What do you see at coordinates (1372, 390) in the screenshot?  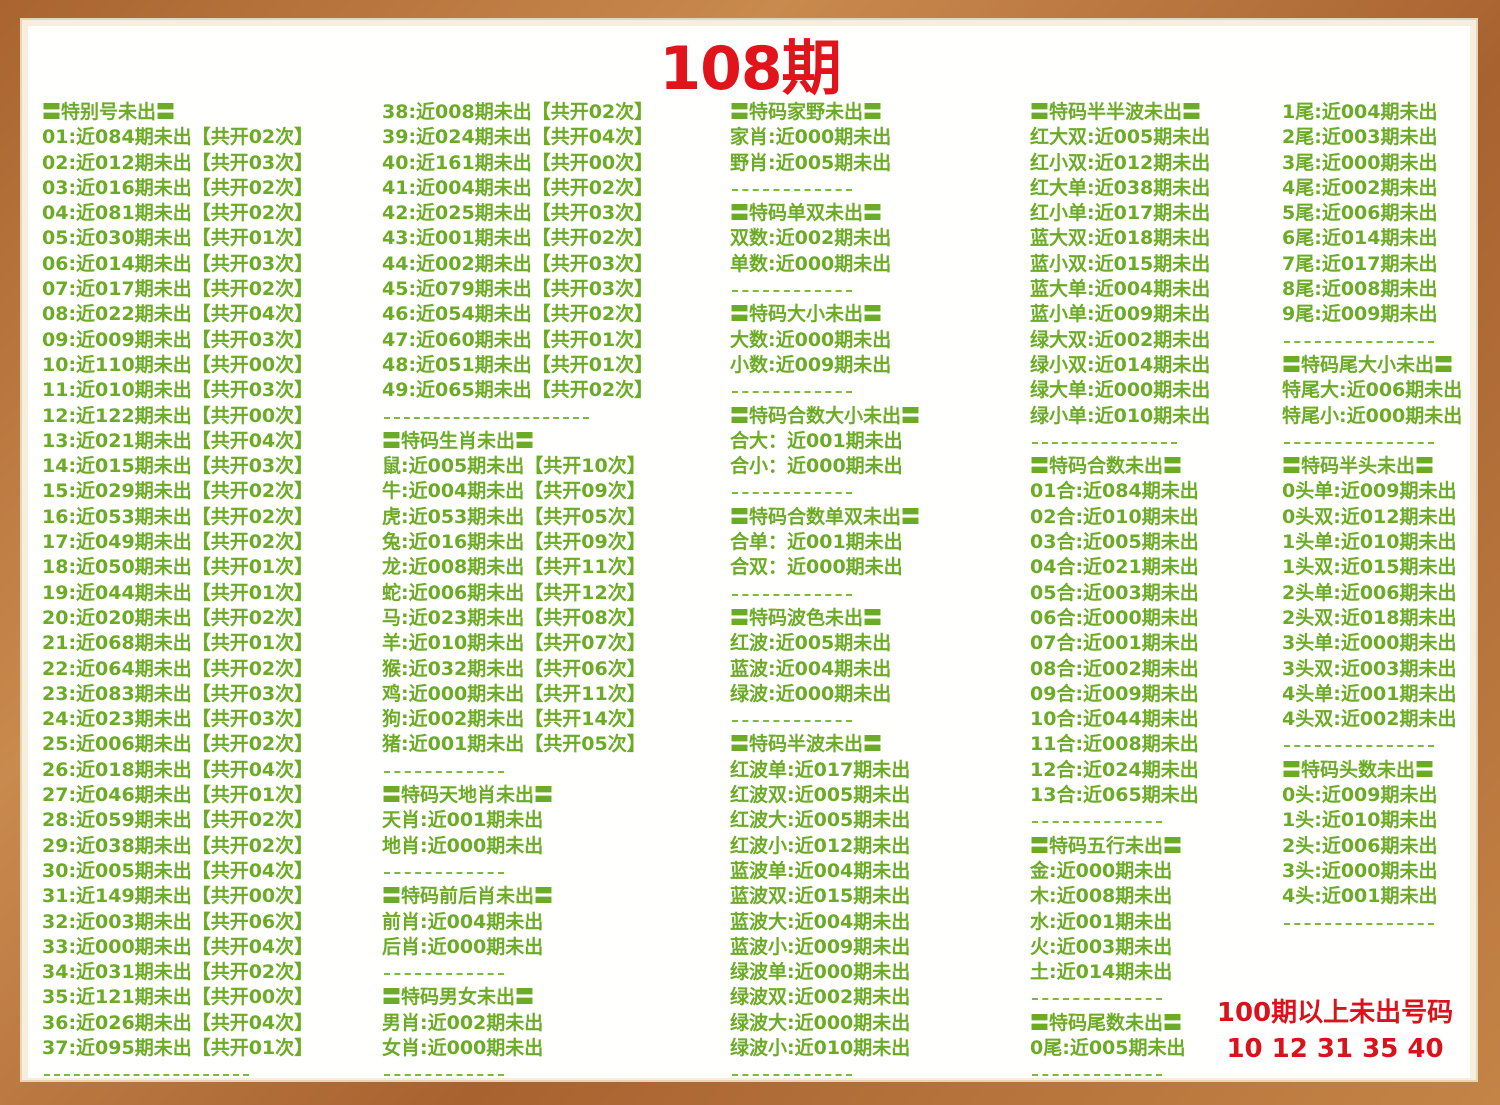 I see `list-item: 特尾大:近006期未出` at bounding box center [1372, 390].